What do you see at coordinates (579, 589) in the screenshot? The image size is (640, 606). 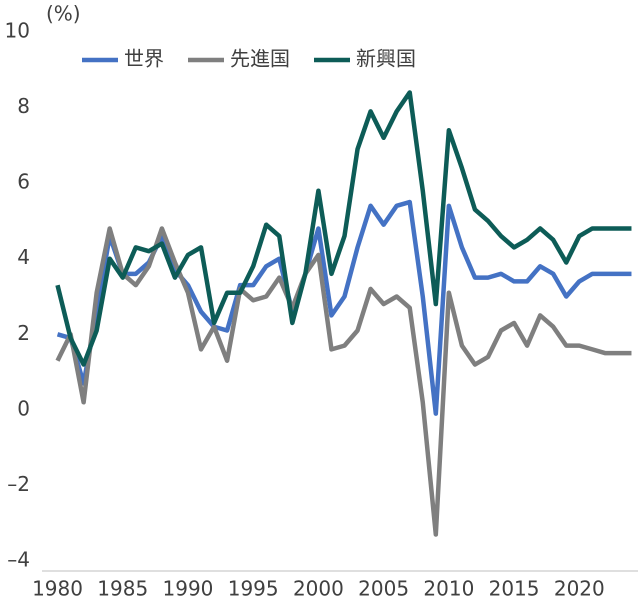 I see `x-tick-label: 2020` at bounding box center [579, 589].